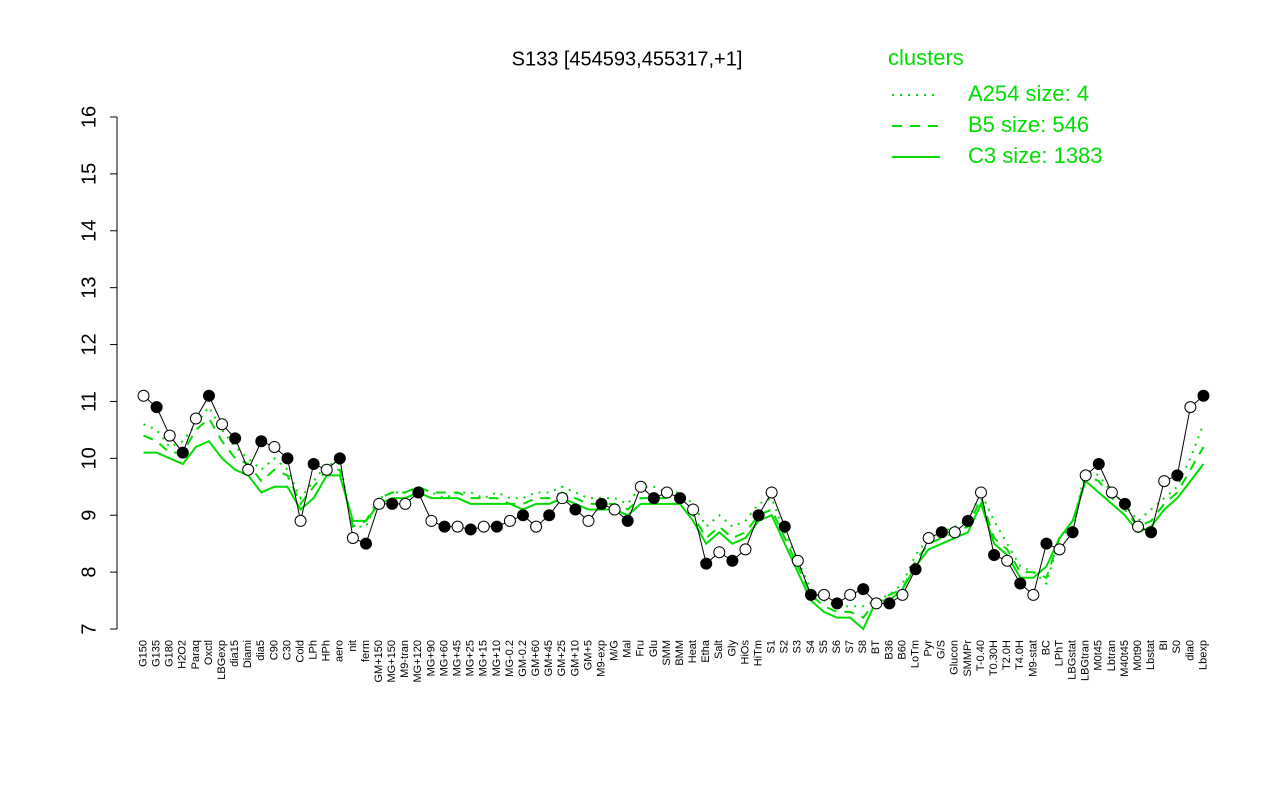 The width and height of the screenshot is (1280, 800). I want to click on x-tick-label: HiTm, so click(758, 653).